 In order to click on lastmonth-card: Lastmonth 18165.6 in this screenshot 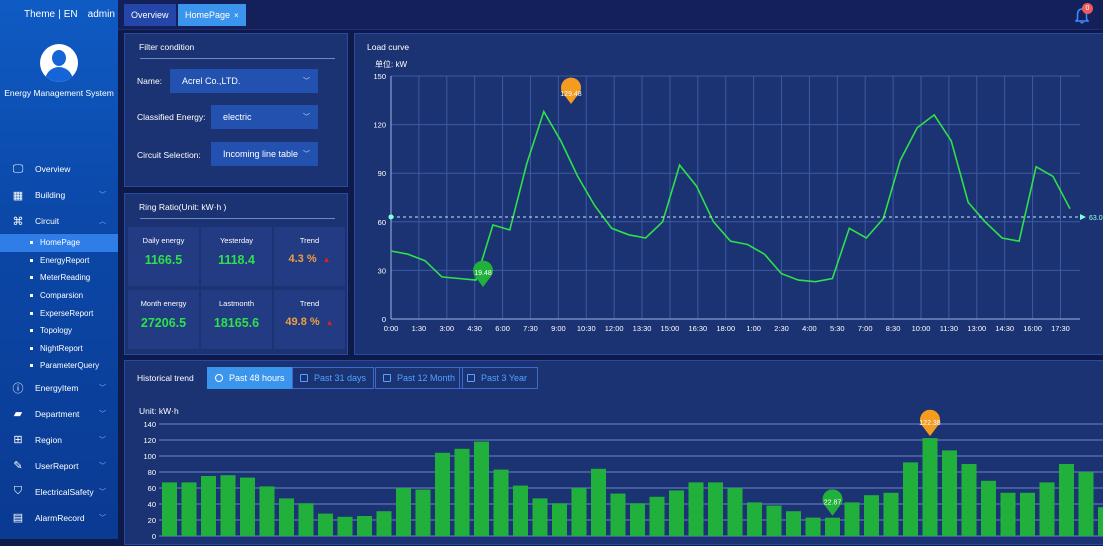, I will do `click(236, 319)`.